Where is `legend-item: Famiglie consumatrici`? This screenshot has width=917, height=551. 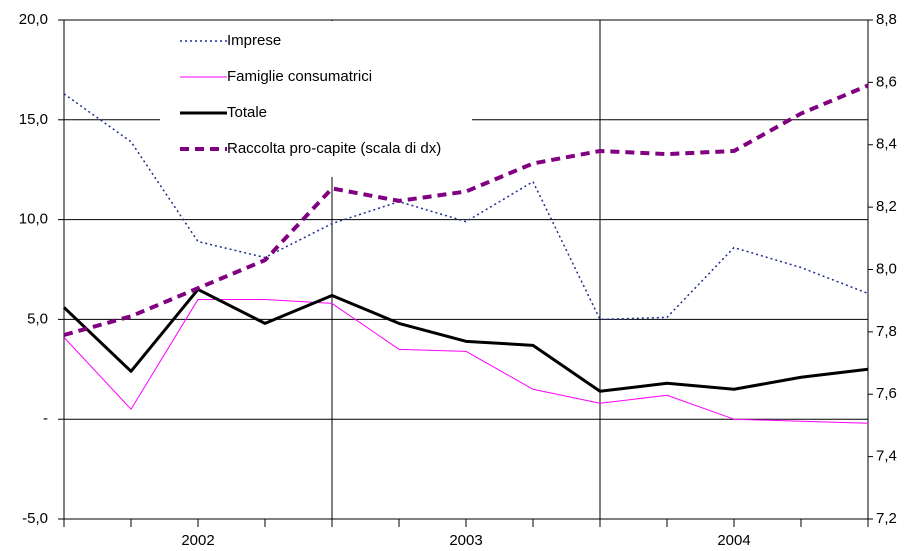
legend-item: Famiglie consumatrici is located at coordinates (300, 76).